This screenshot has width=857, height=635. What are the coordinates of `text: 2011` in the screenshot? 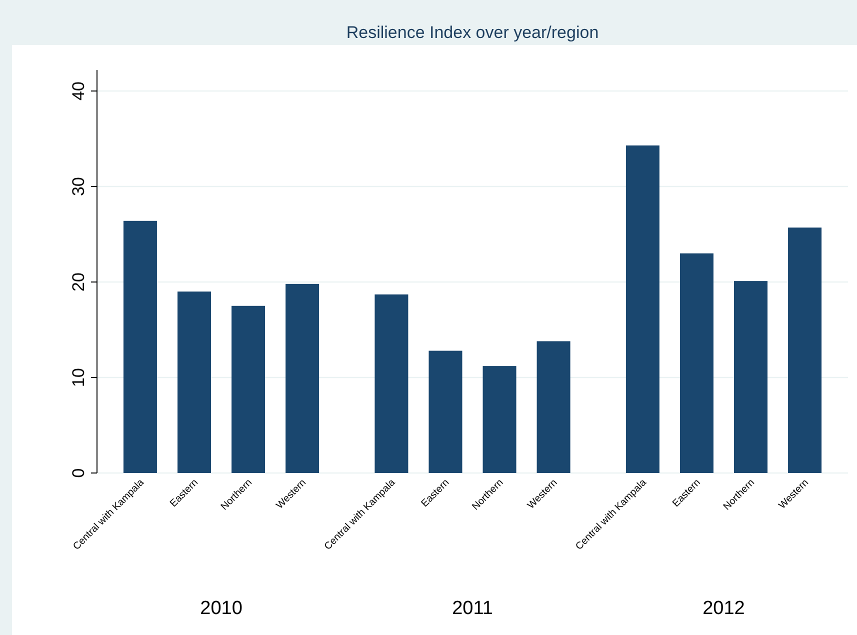 It's located at (472, 608).